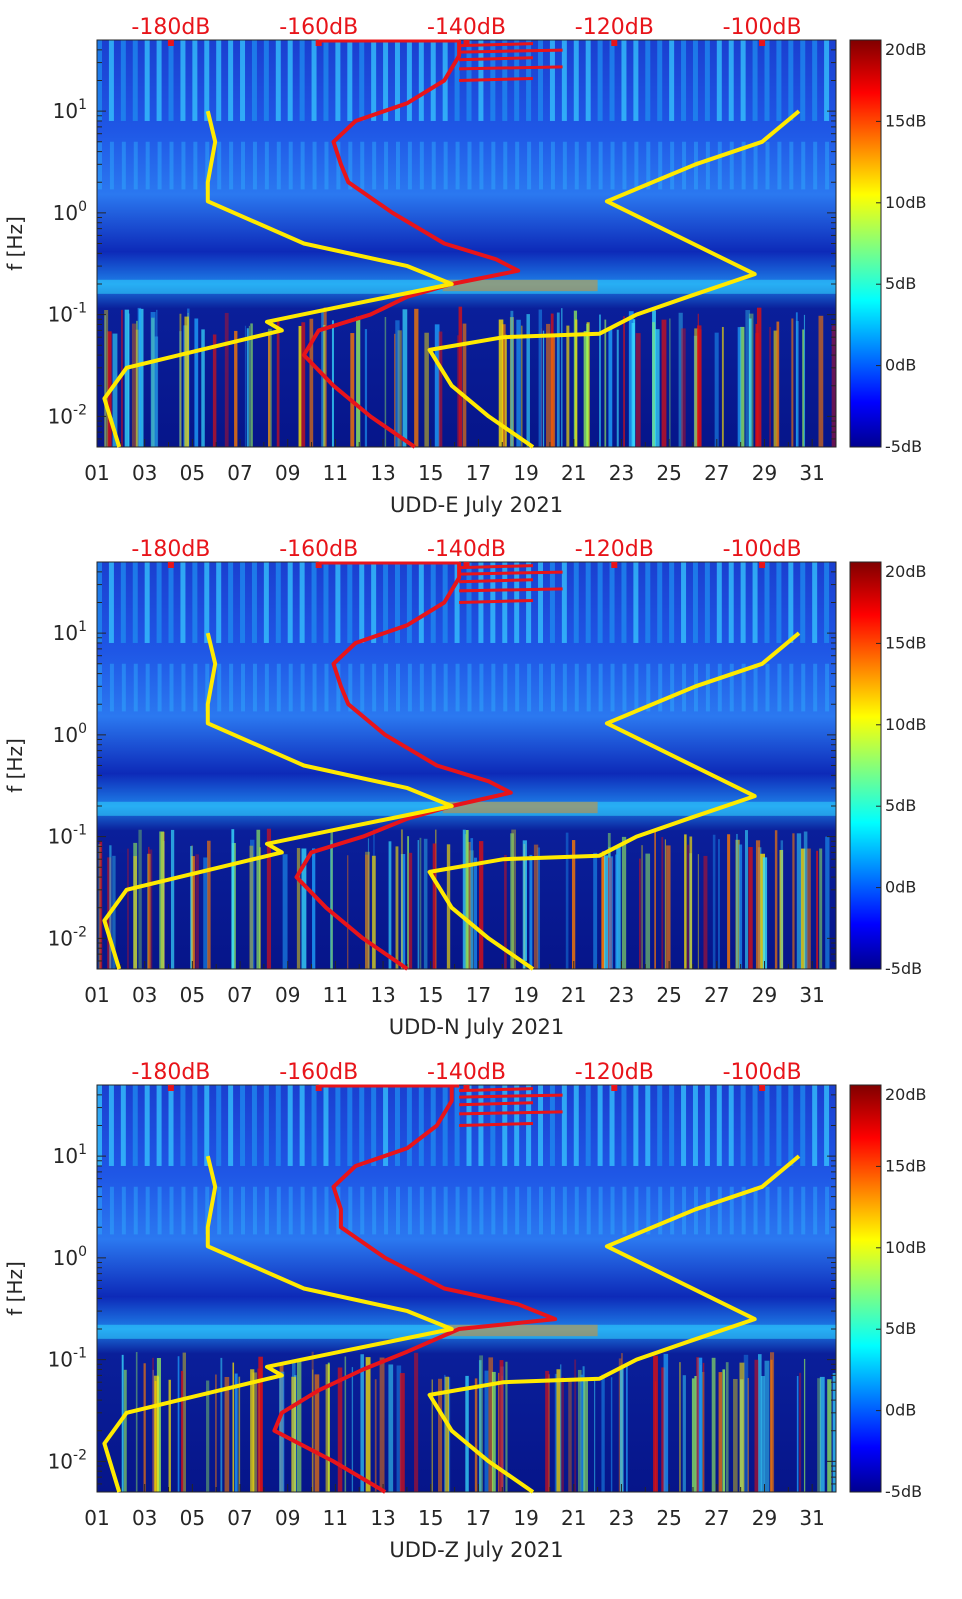 The image size is (962, 1599). What do you see at coordinates (764, 473) in the screenshot?
I see `x-tick-label: 29` at bounding box center [764, 473].